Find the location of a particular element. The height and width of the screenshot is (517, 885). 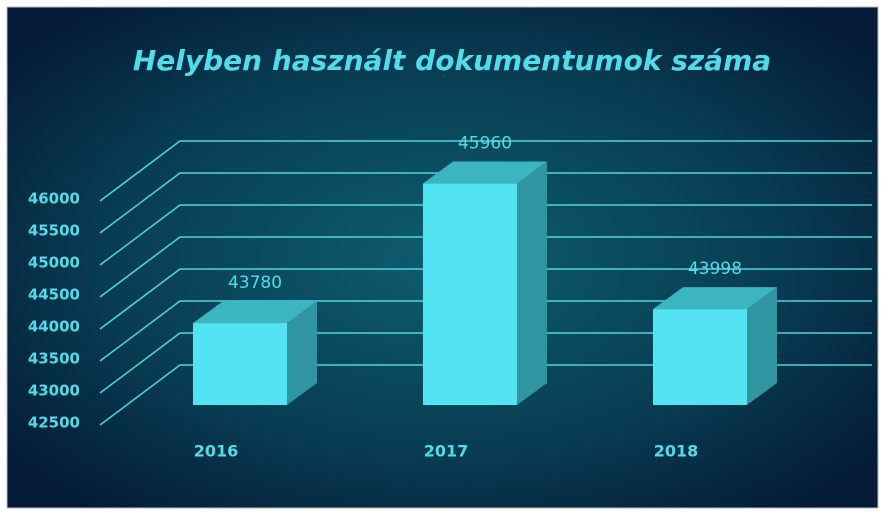

value-label: 43998 is located at coordinates (715, 269).